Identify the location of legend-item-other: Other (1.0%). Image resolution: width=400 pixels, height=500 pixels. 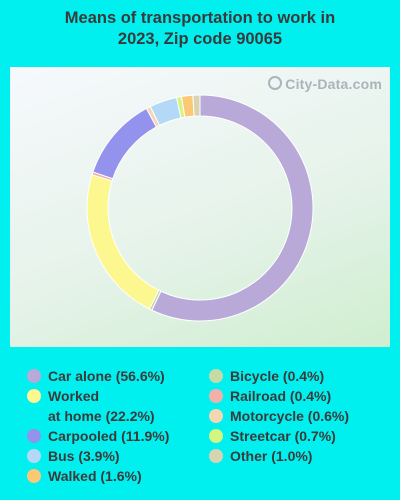
(279, 456).